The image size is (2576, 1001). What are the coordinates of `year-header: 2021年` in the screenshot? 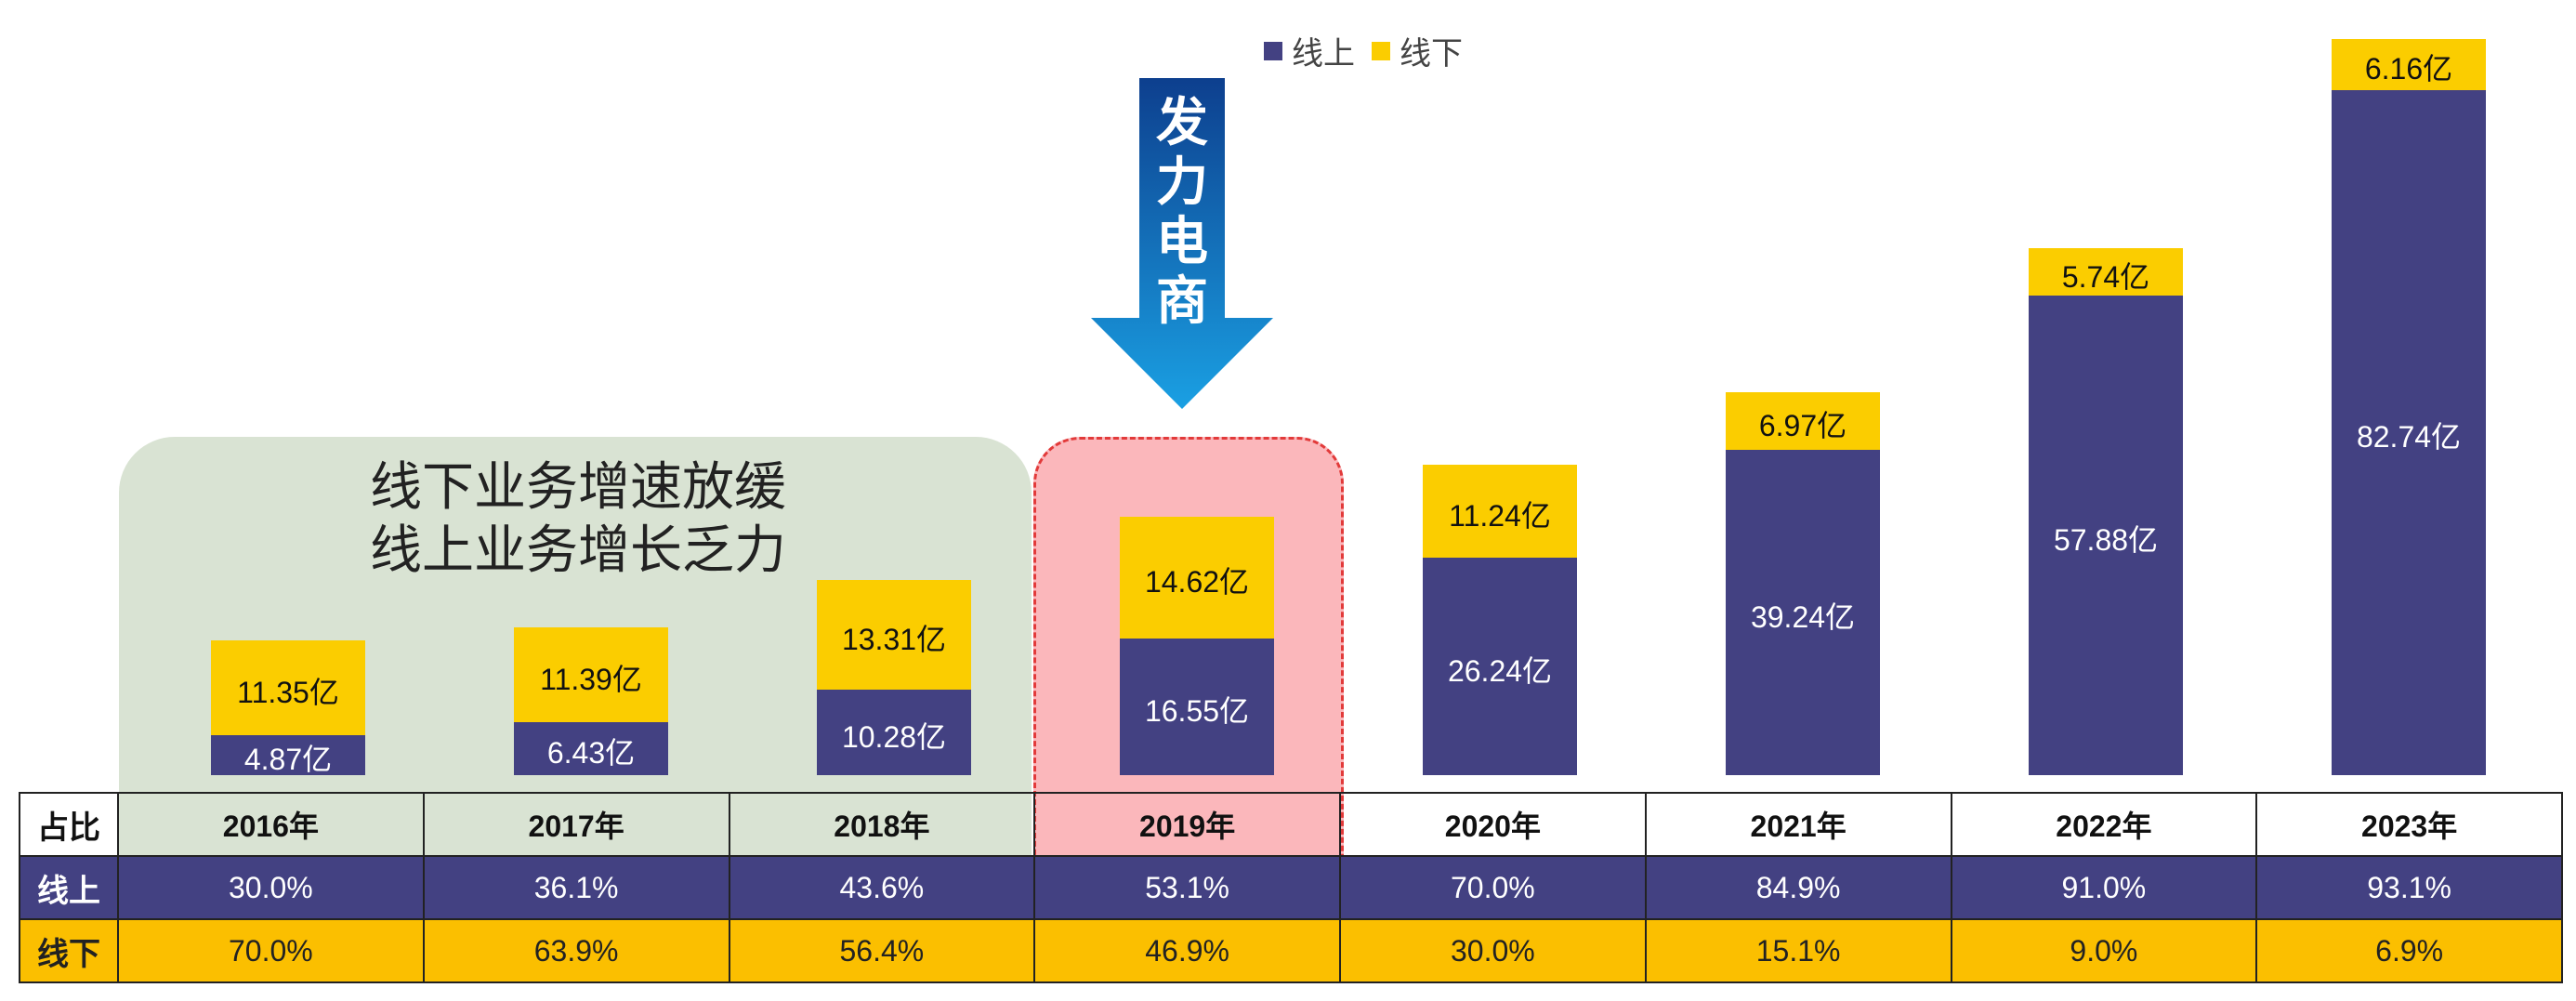 It's located at (1798, 825).